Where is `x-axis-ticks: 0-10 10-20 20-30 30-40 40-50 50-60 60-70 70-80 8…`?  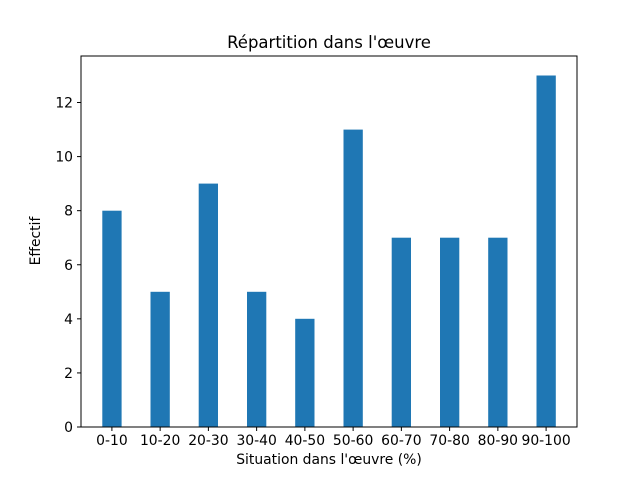 x-axis-ticks: 0-10 10-20 20-30 30-40 40-50 50-60 60-70 70-80 8… is located at coordinates (333, 438).